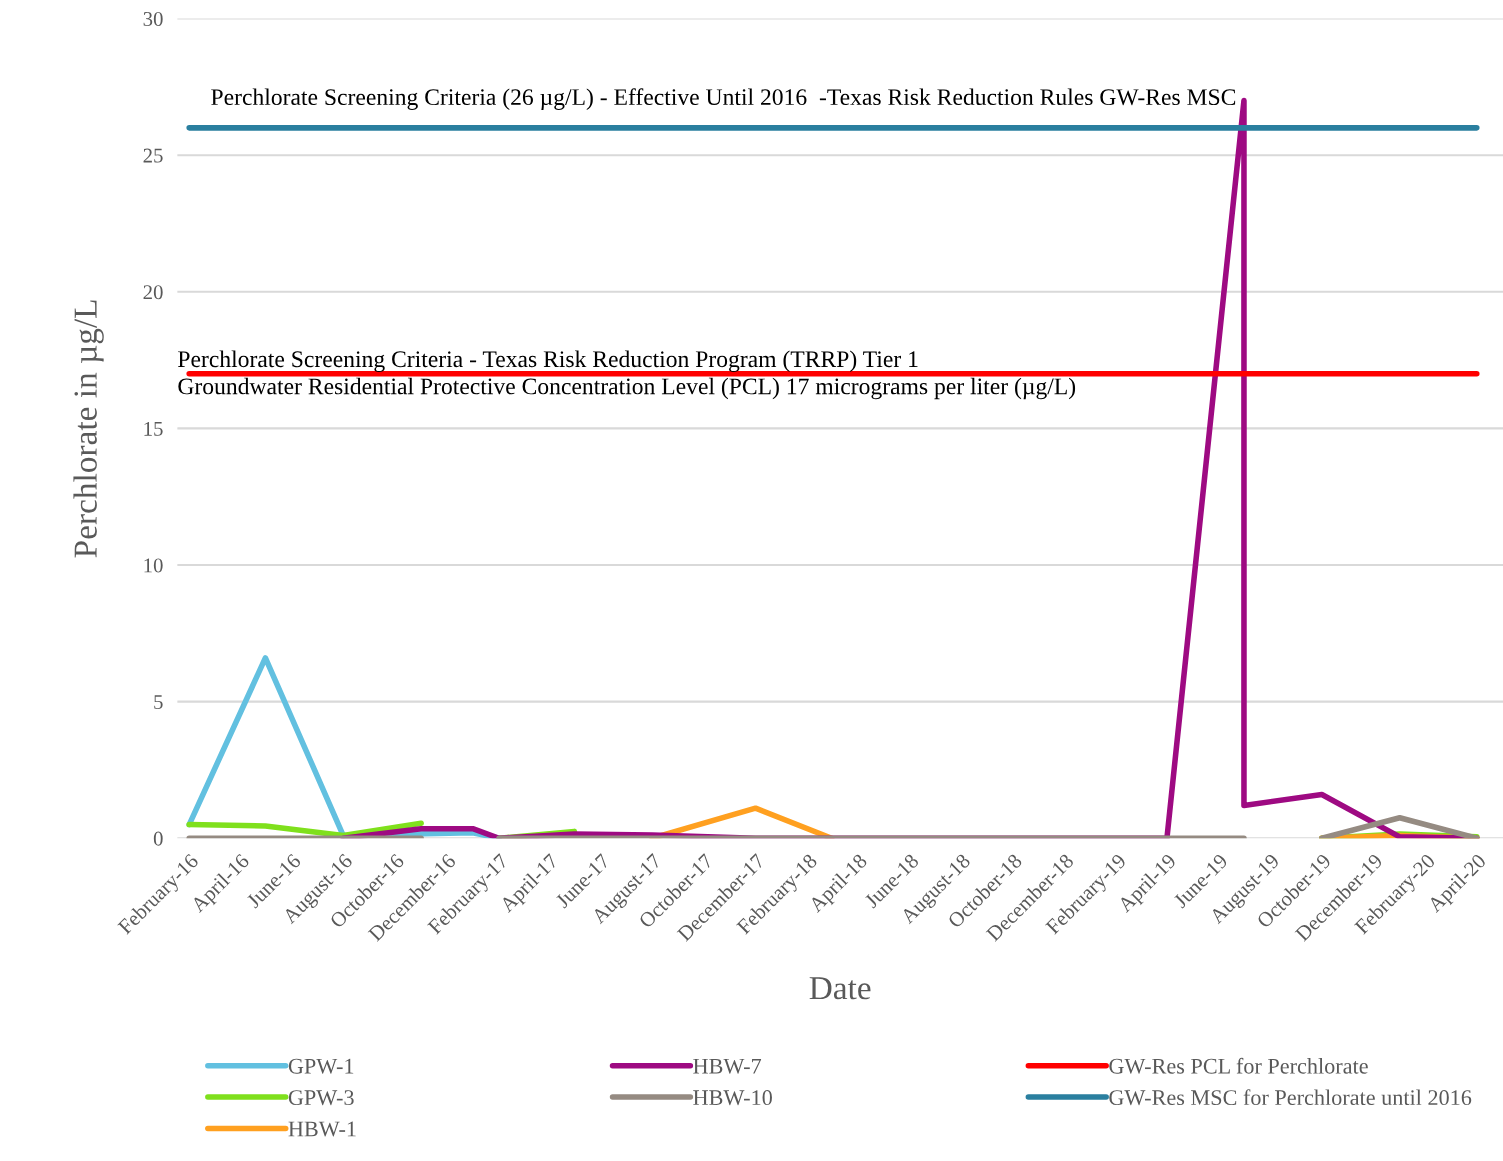  Describe the element at coordinates (153, 565) in the screenshot. I see `y-tick-label: 10` at that location.